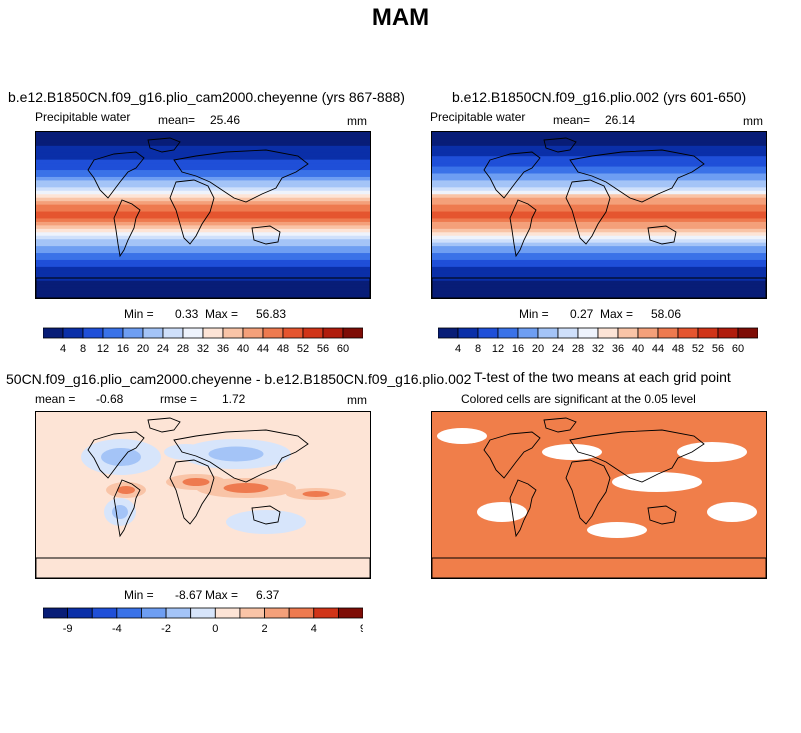  Describe the element at coordinates (303, 348) in the screenshot. I see `colorbar-tick-label: 52` at that location.